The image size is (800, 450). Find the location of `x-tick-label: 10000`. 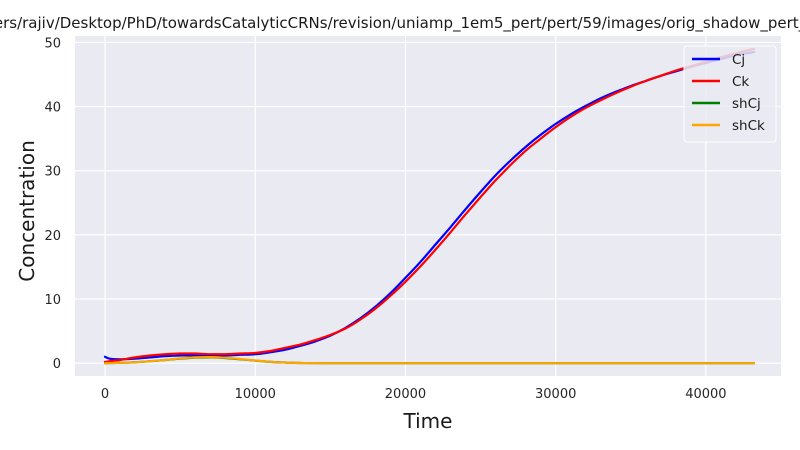

x-tick-label: 10000 is located at coordinates (255, 394).